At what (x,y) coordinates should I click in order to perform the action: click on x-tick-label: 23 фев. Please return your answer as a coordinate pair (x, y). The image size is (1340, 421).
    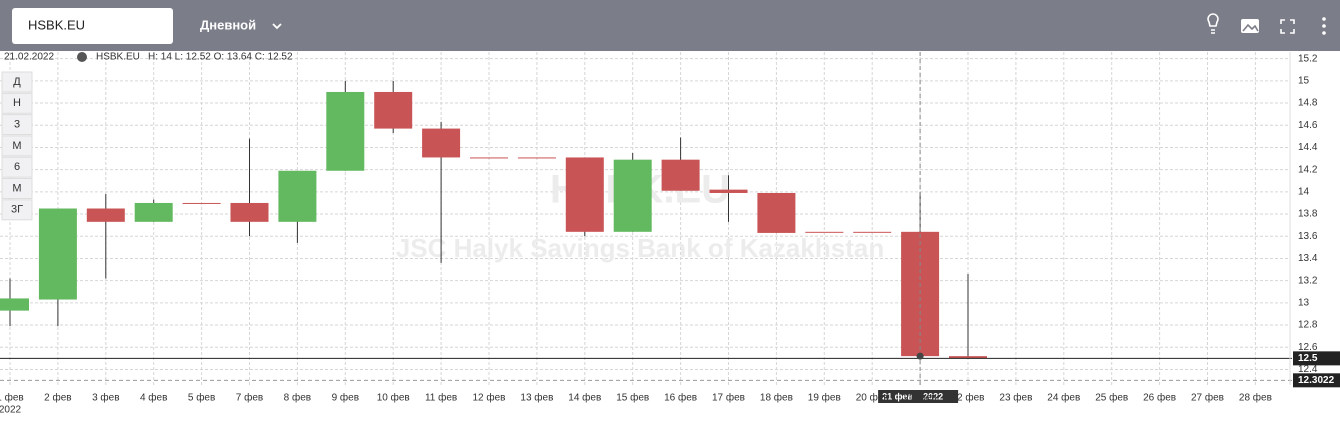
    Looking at the image, I should click on (1015, 398).